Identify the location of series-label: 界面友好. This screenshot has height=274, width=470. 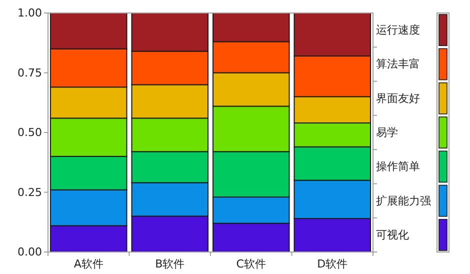
(398, 98).